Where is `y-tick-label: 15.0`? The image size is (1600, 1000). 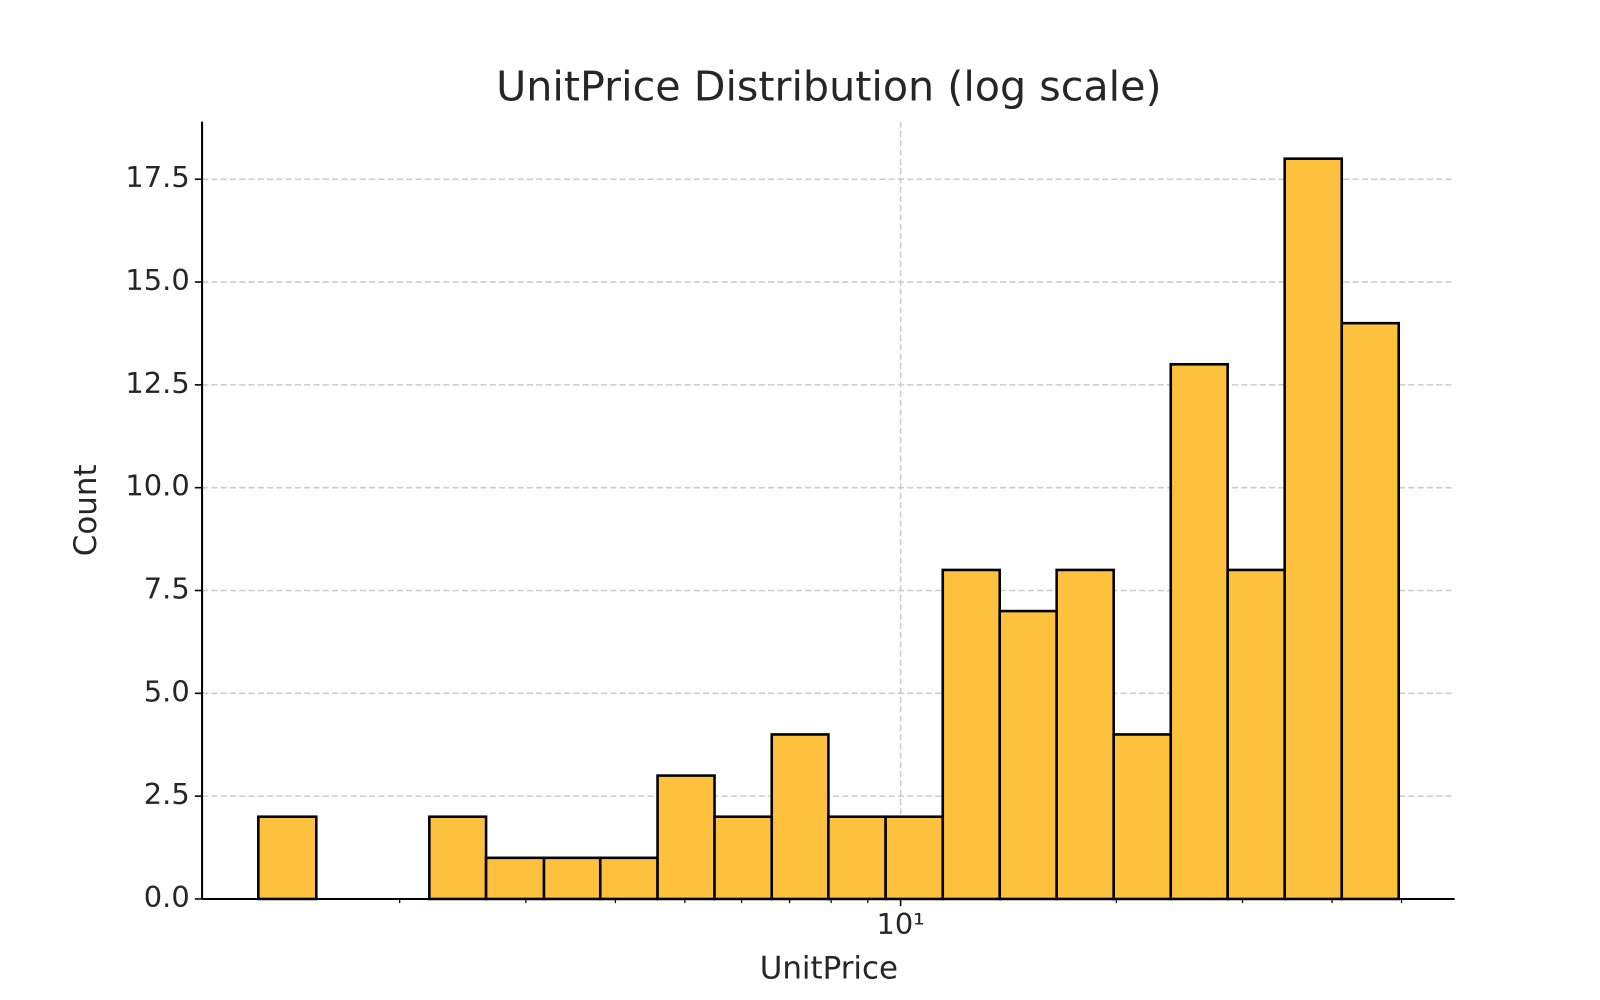
y-tick-label: 15.0 is located at coordinates (157, 280).